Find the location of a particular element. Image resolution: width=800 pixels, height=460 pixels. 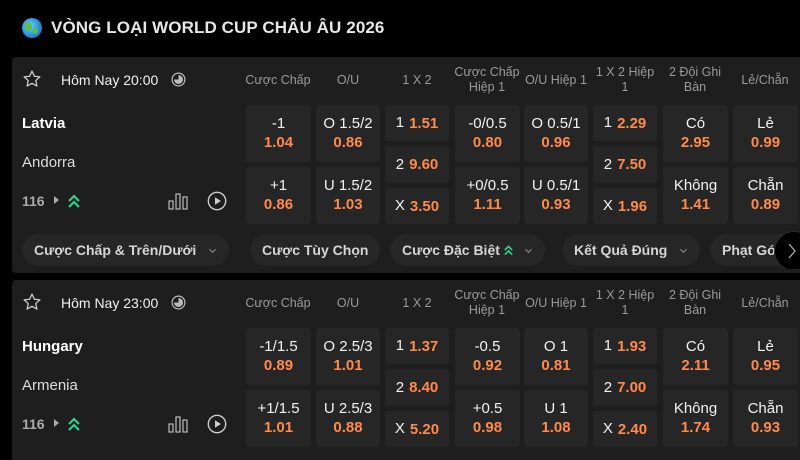

odds-cell-1x2-h1-home: 1 2.29 is located at coordinates (625, 123).